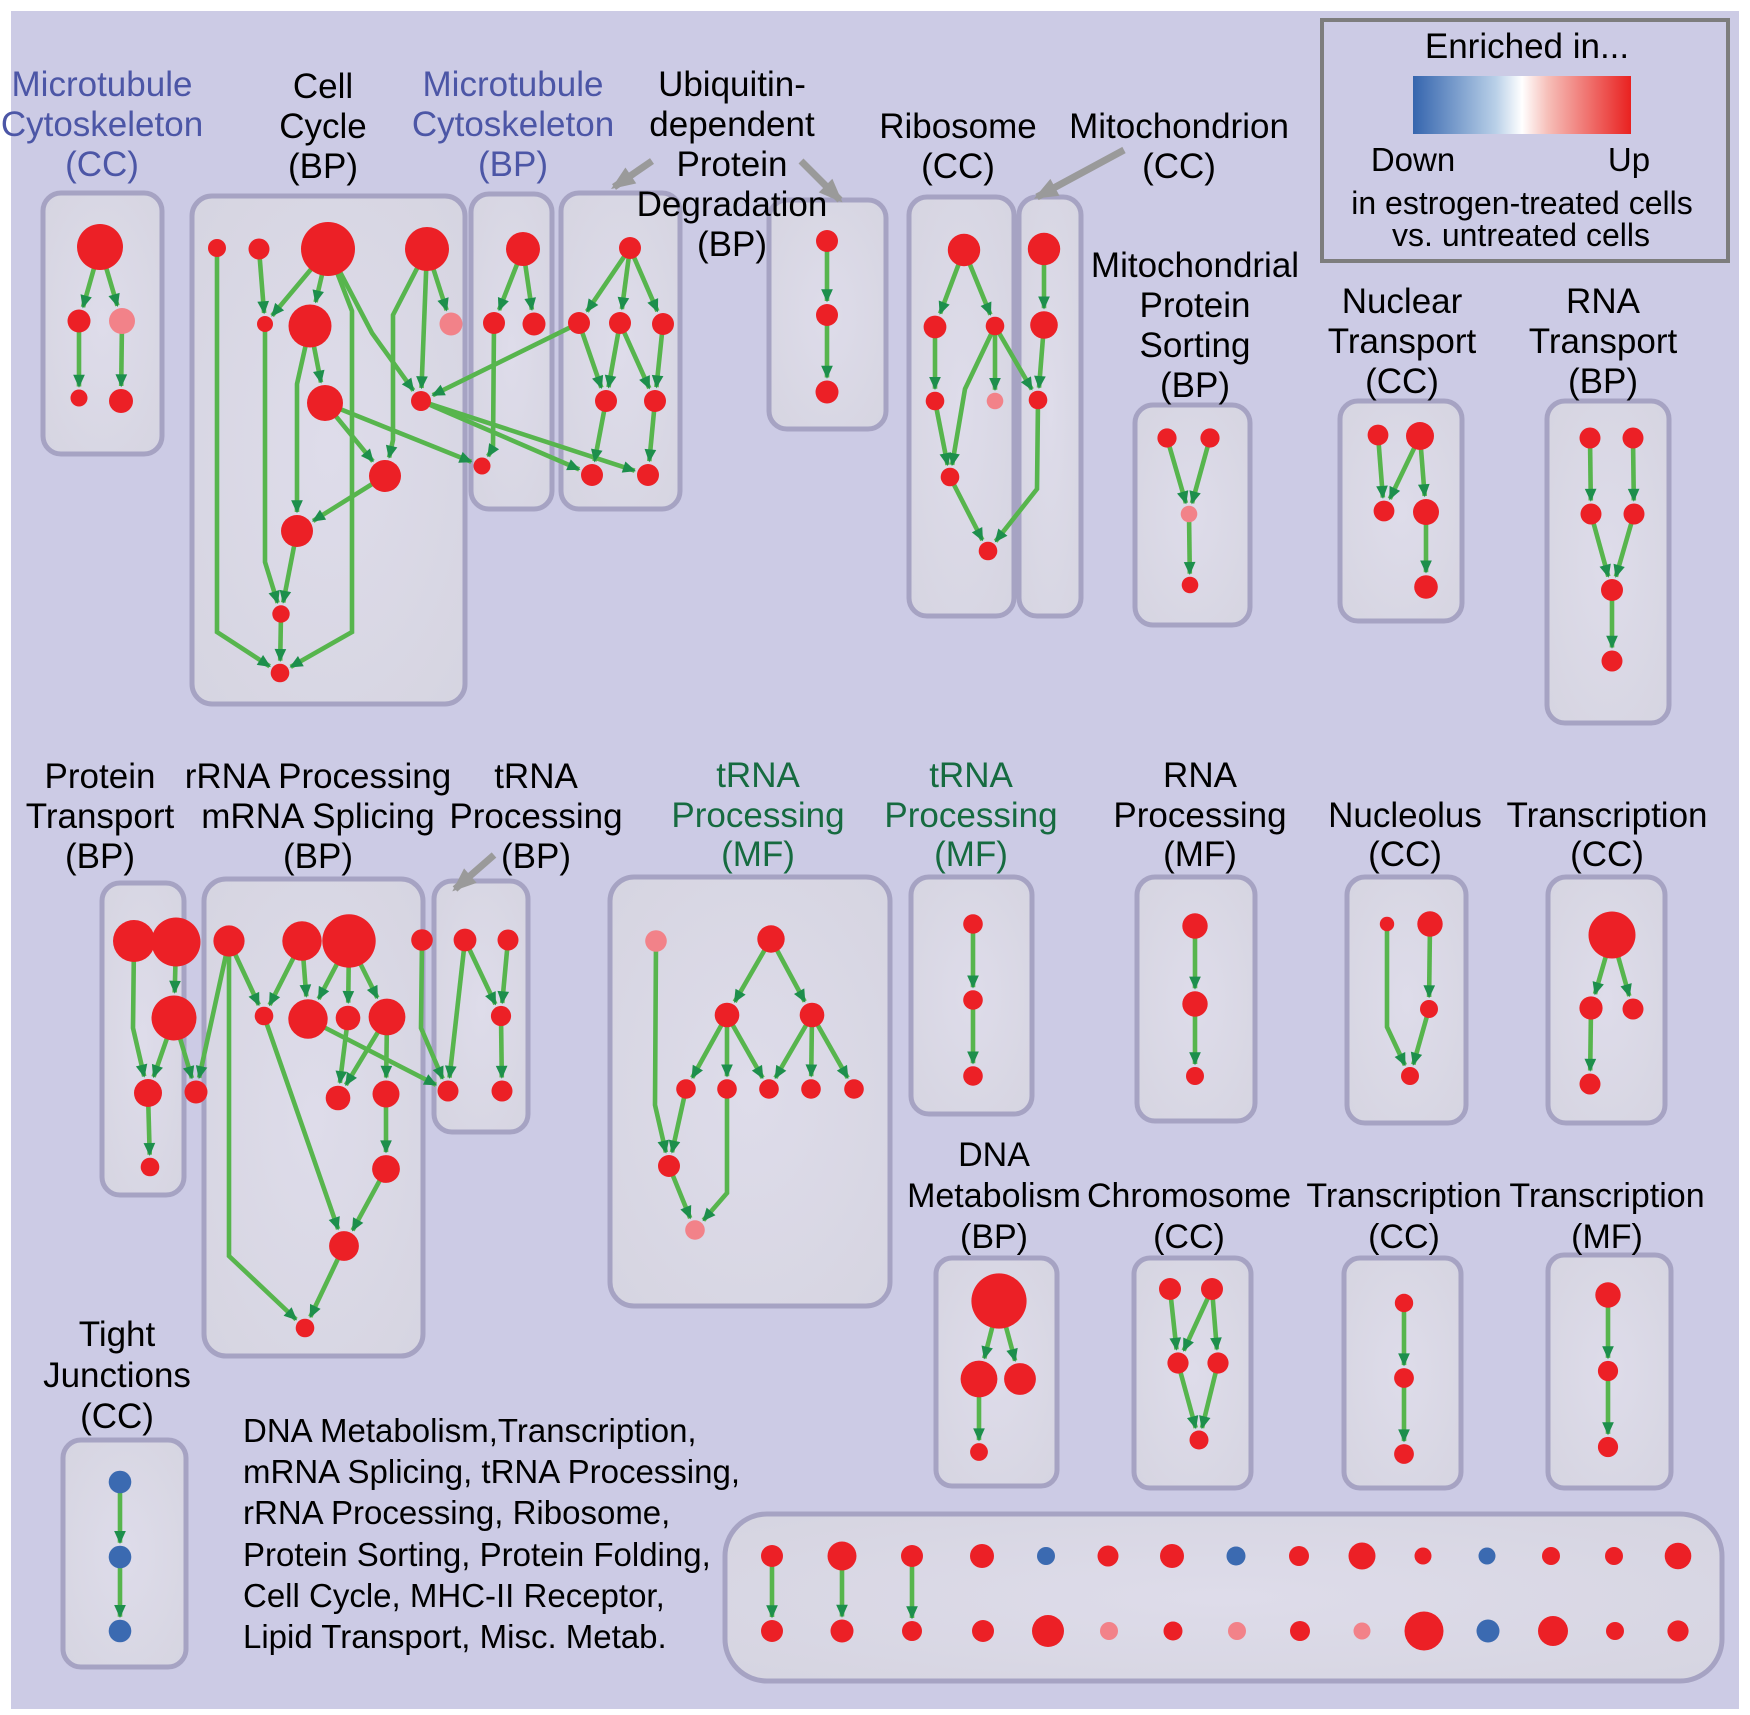  I want to click on svg-text:mRNA Splicing, tRNA Processing: mRNA Splicing, tRNA Processing,, so click(491, 1471).